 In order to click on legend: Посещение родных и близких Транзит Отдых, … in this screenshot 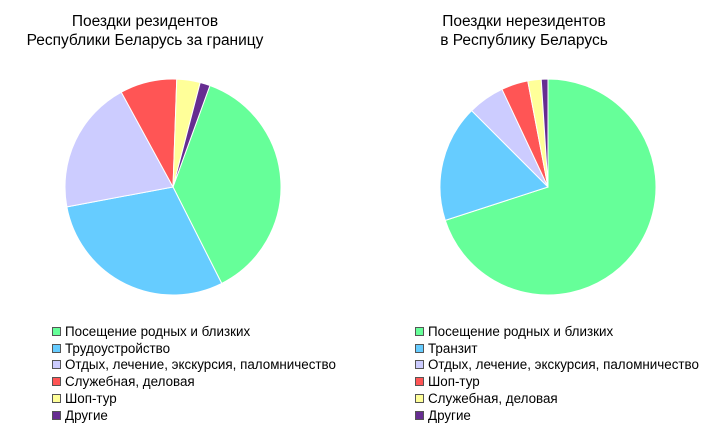, I will do `click(557, 373)`.